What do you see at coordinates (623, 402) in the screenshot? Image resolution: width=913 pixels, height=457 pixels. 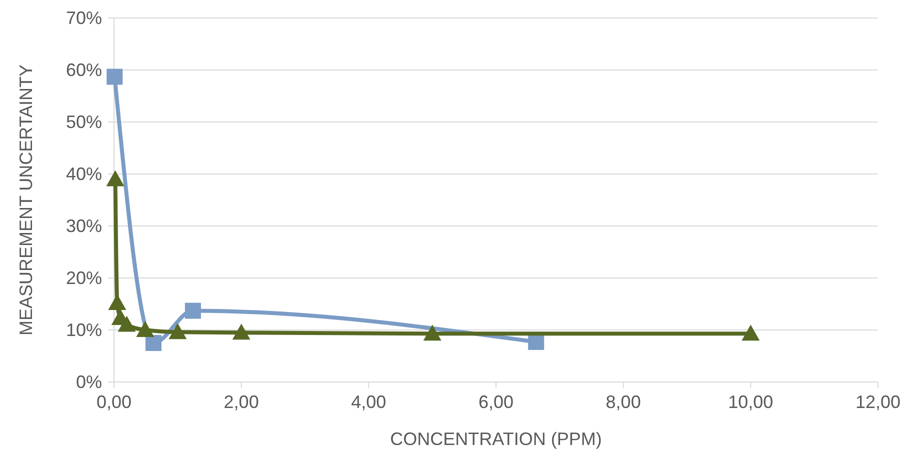 I see `x-tick-label: 8,00` at bounding box center [623, 402].